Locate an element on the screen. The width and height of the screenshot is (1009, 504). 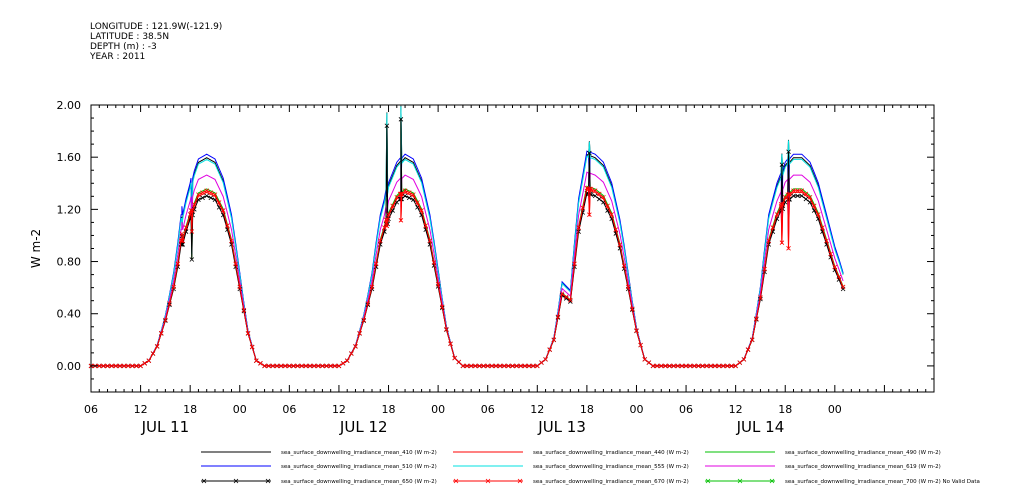
y-tick-label: 0.40 is located at coordinates (69, 314).